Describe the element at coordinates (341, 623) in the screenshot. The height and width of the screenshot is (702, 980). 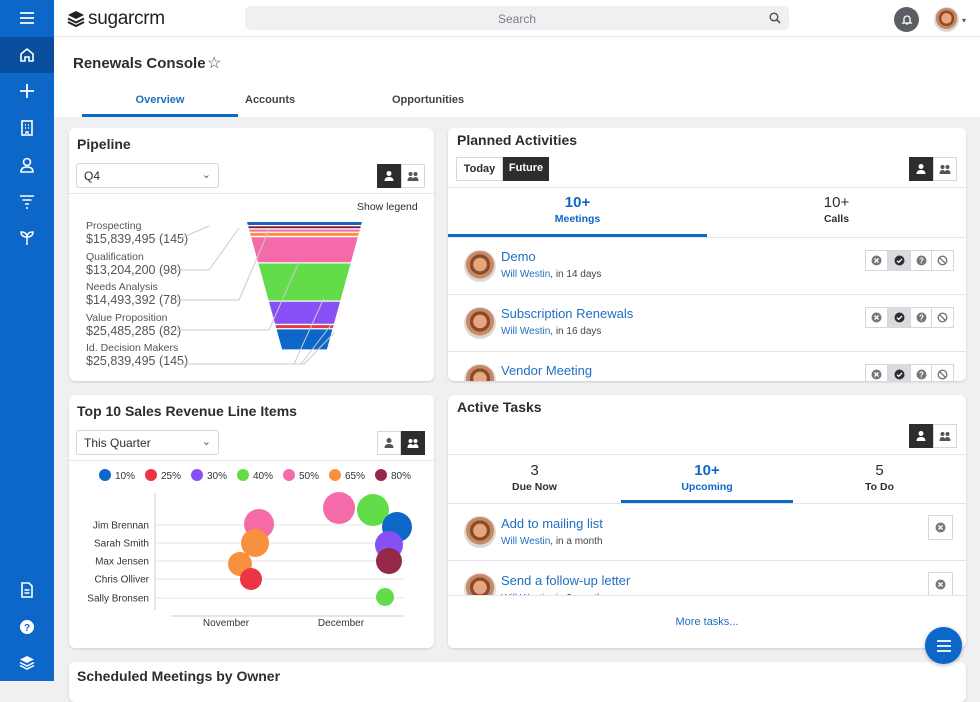
I see `x-tick-label: December` at that location.